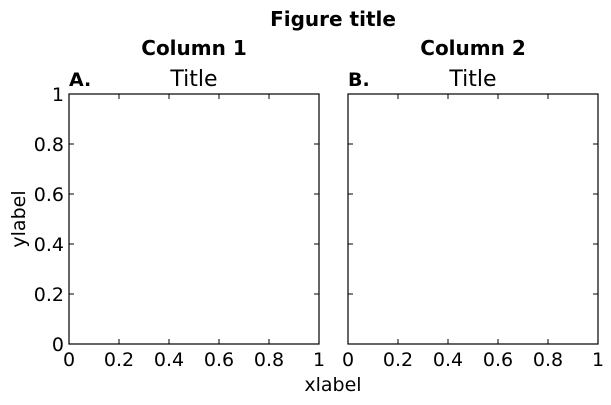 Image resolution: width=611 pixels, height=405 pixels. Describe the element at coordinates (359, 80) in the screenshot. I see `panel-label-b: B.` at that location.